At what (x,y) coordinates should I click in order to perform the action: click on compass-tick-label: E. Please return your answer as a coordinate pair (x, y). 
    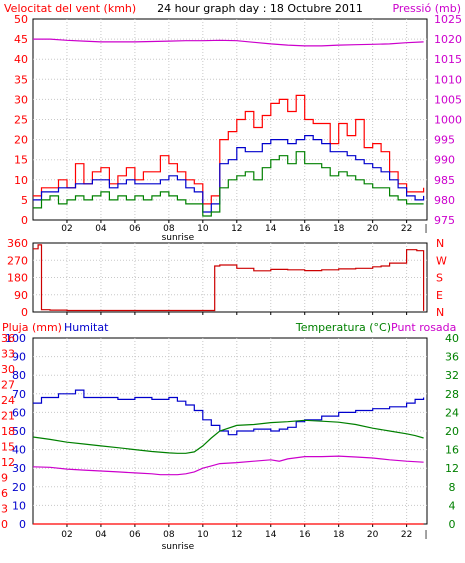
    Looking at the image, I should click on (439, 295).